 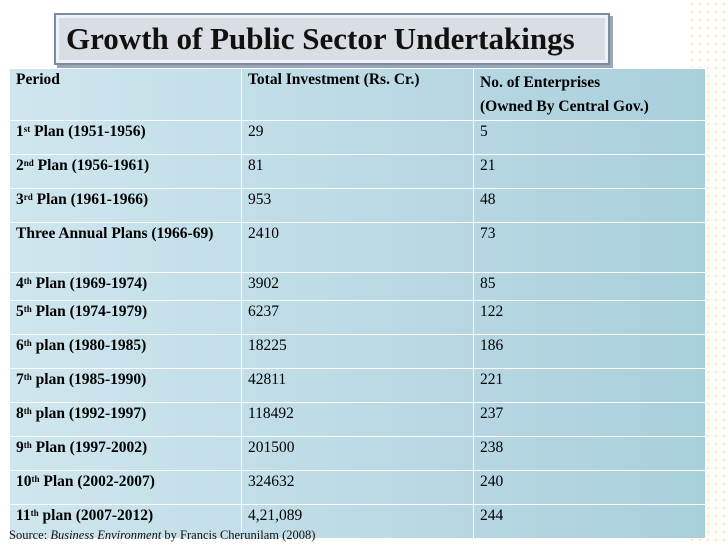 What do you see at coordinates (24, 481) in the screenshot?
I see `plan-number: 10` at bounding box center [24, 481].